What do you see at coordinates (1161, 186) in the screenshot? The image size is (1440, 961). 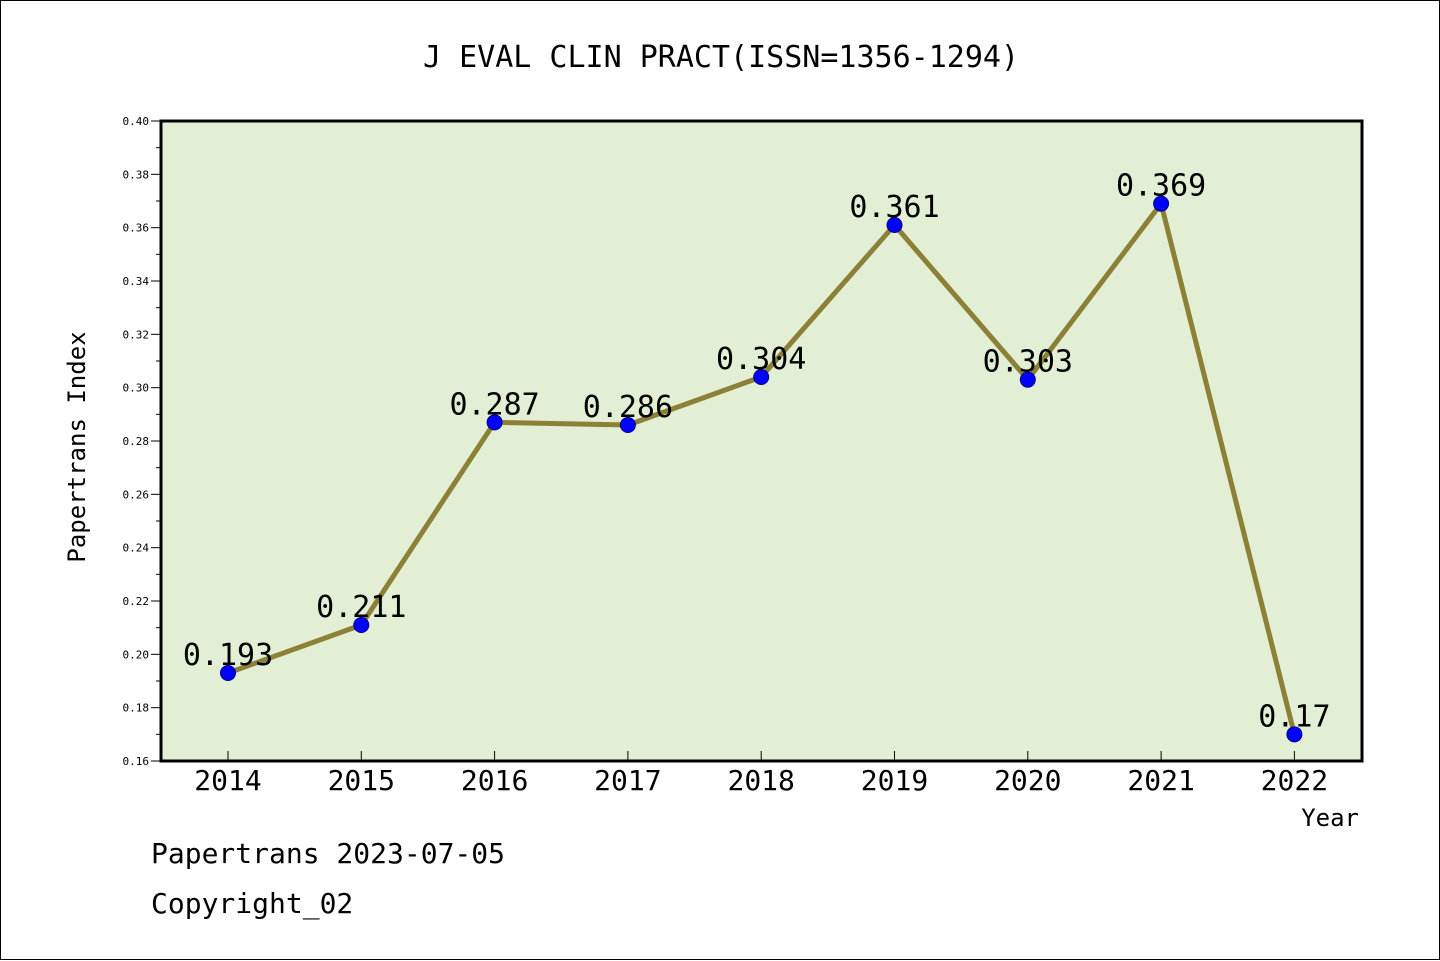 I see `data-label: 0.369` at bounding box center [1161, 186].